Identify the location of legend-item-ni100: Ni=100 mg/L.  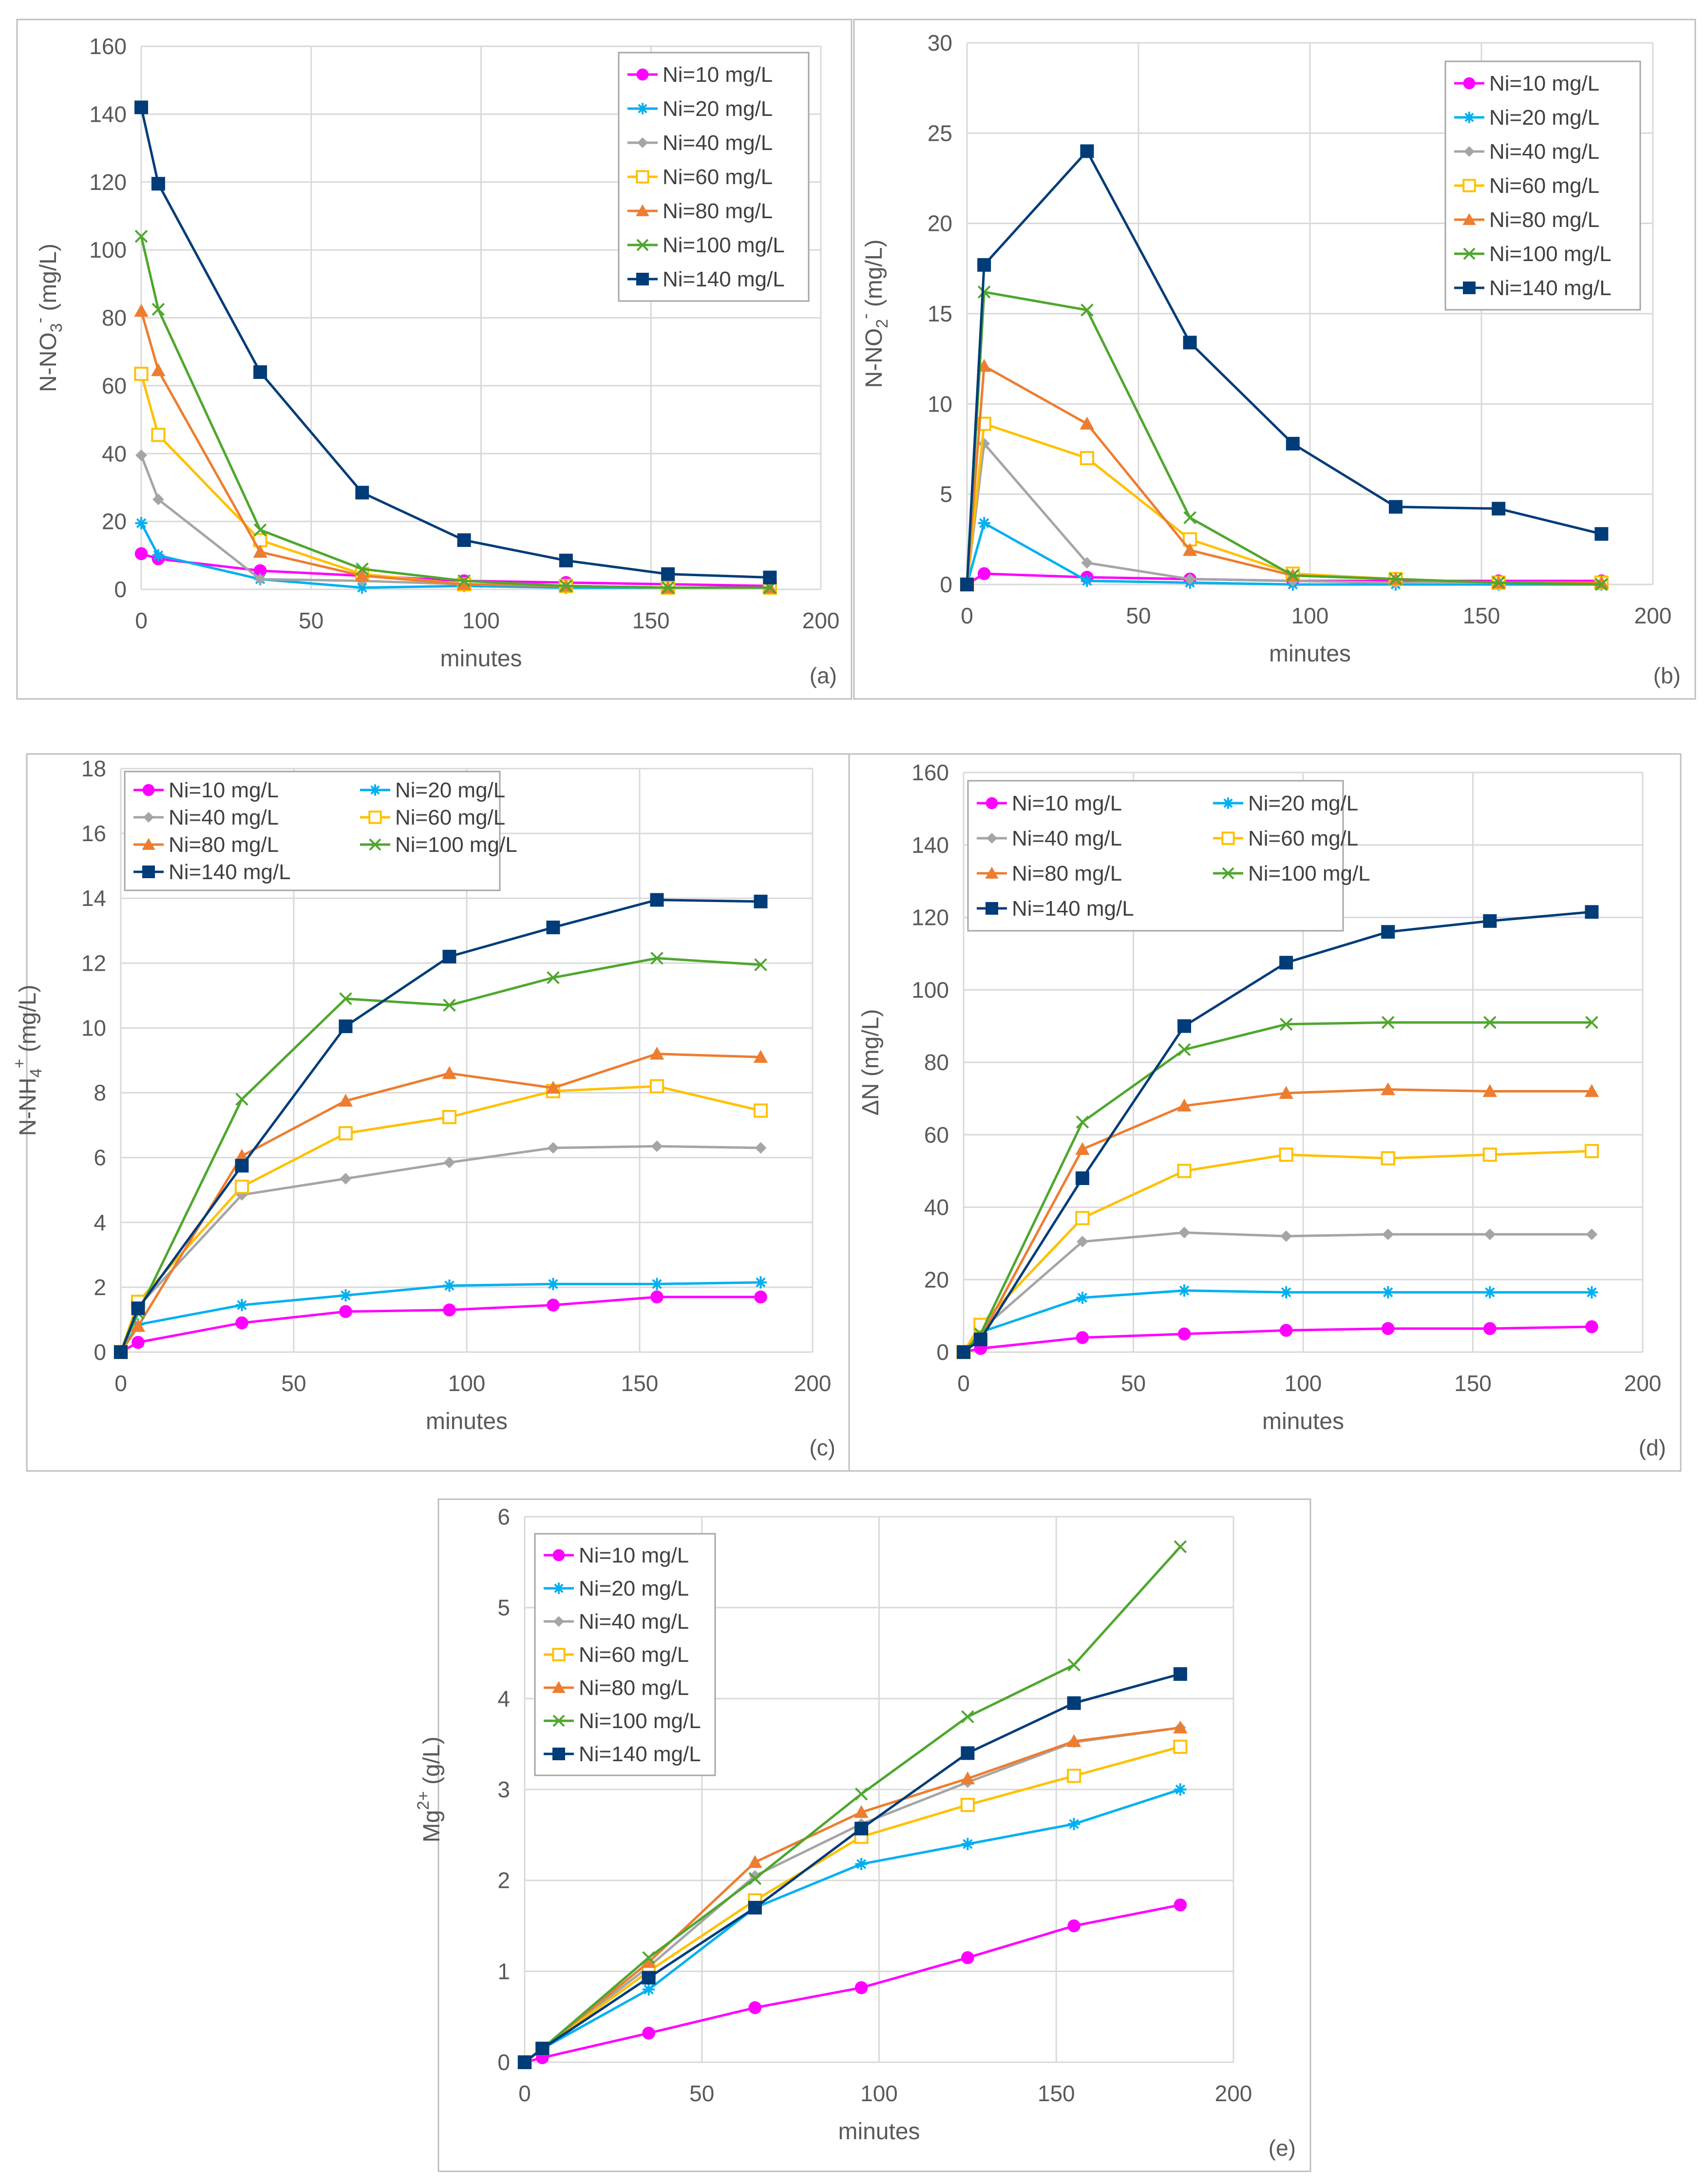
(1291, 873).